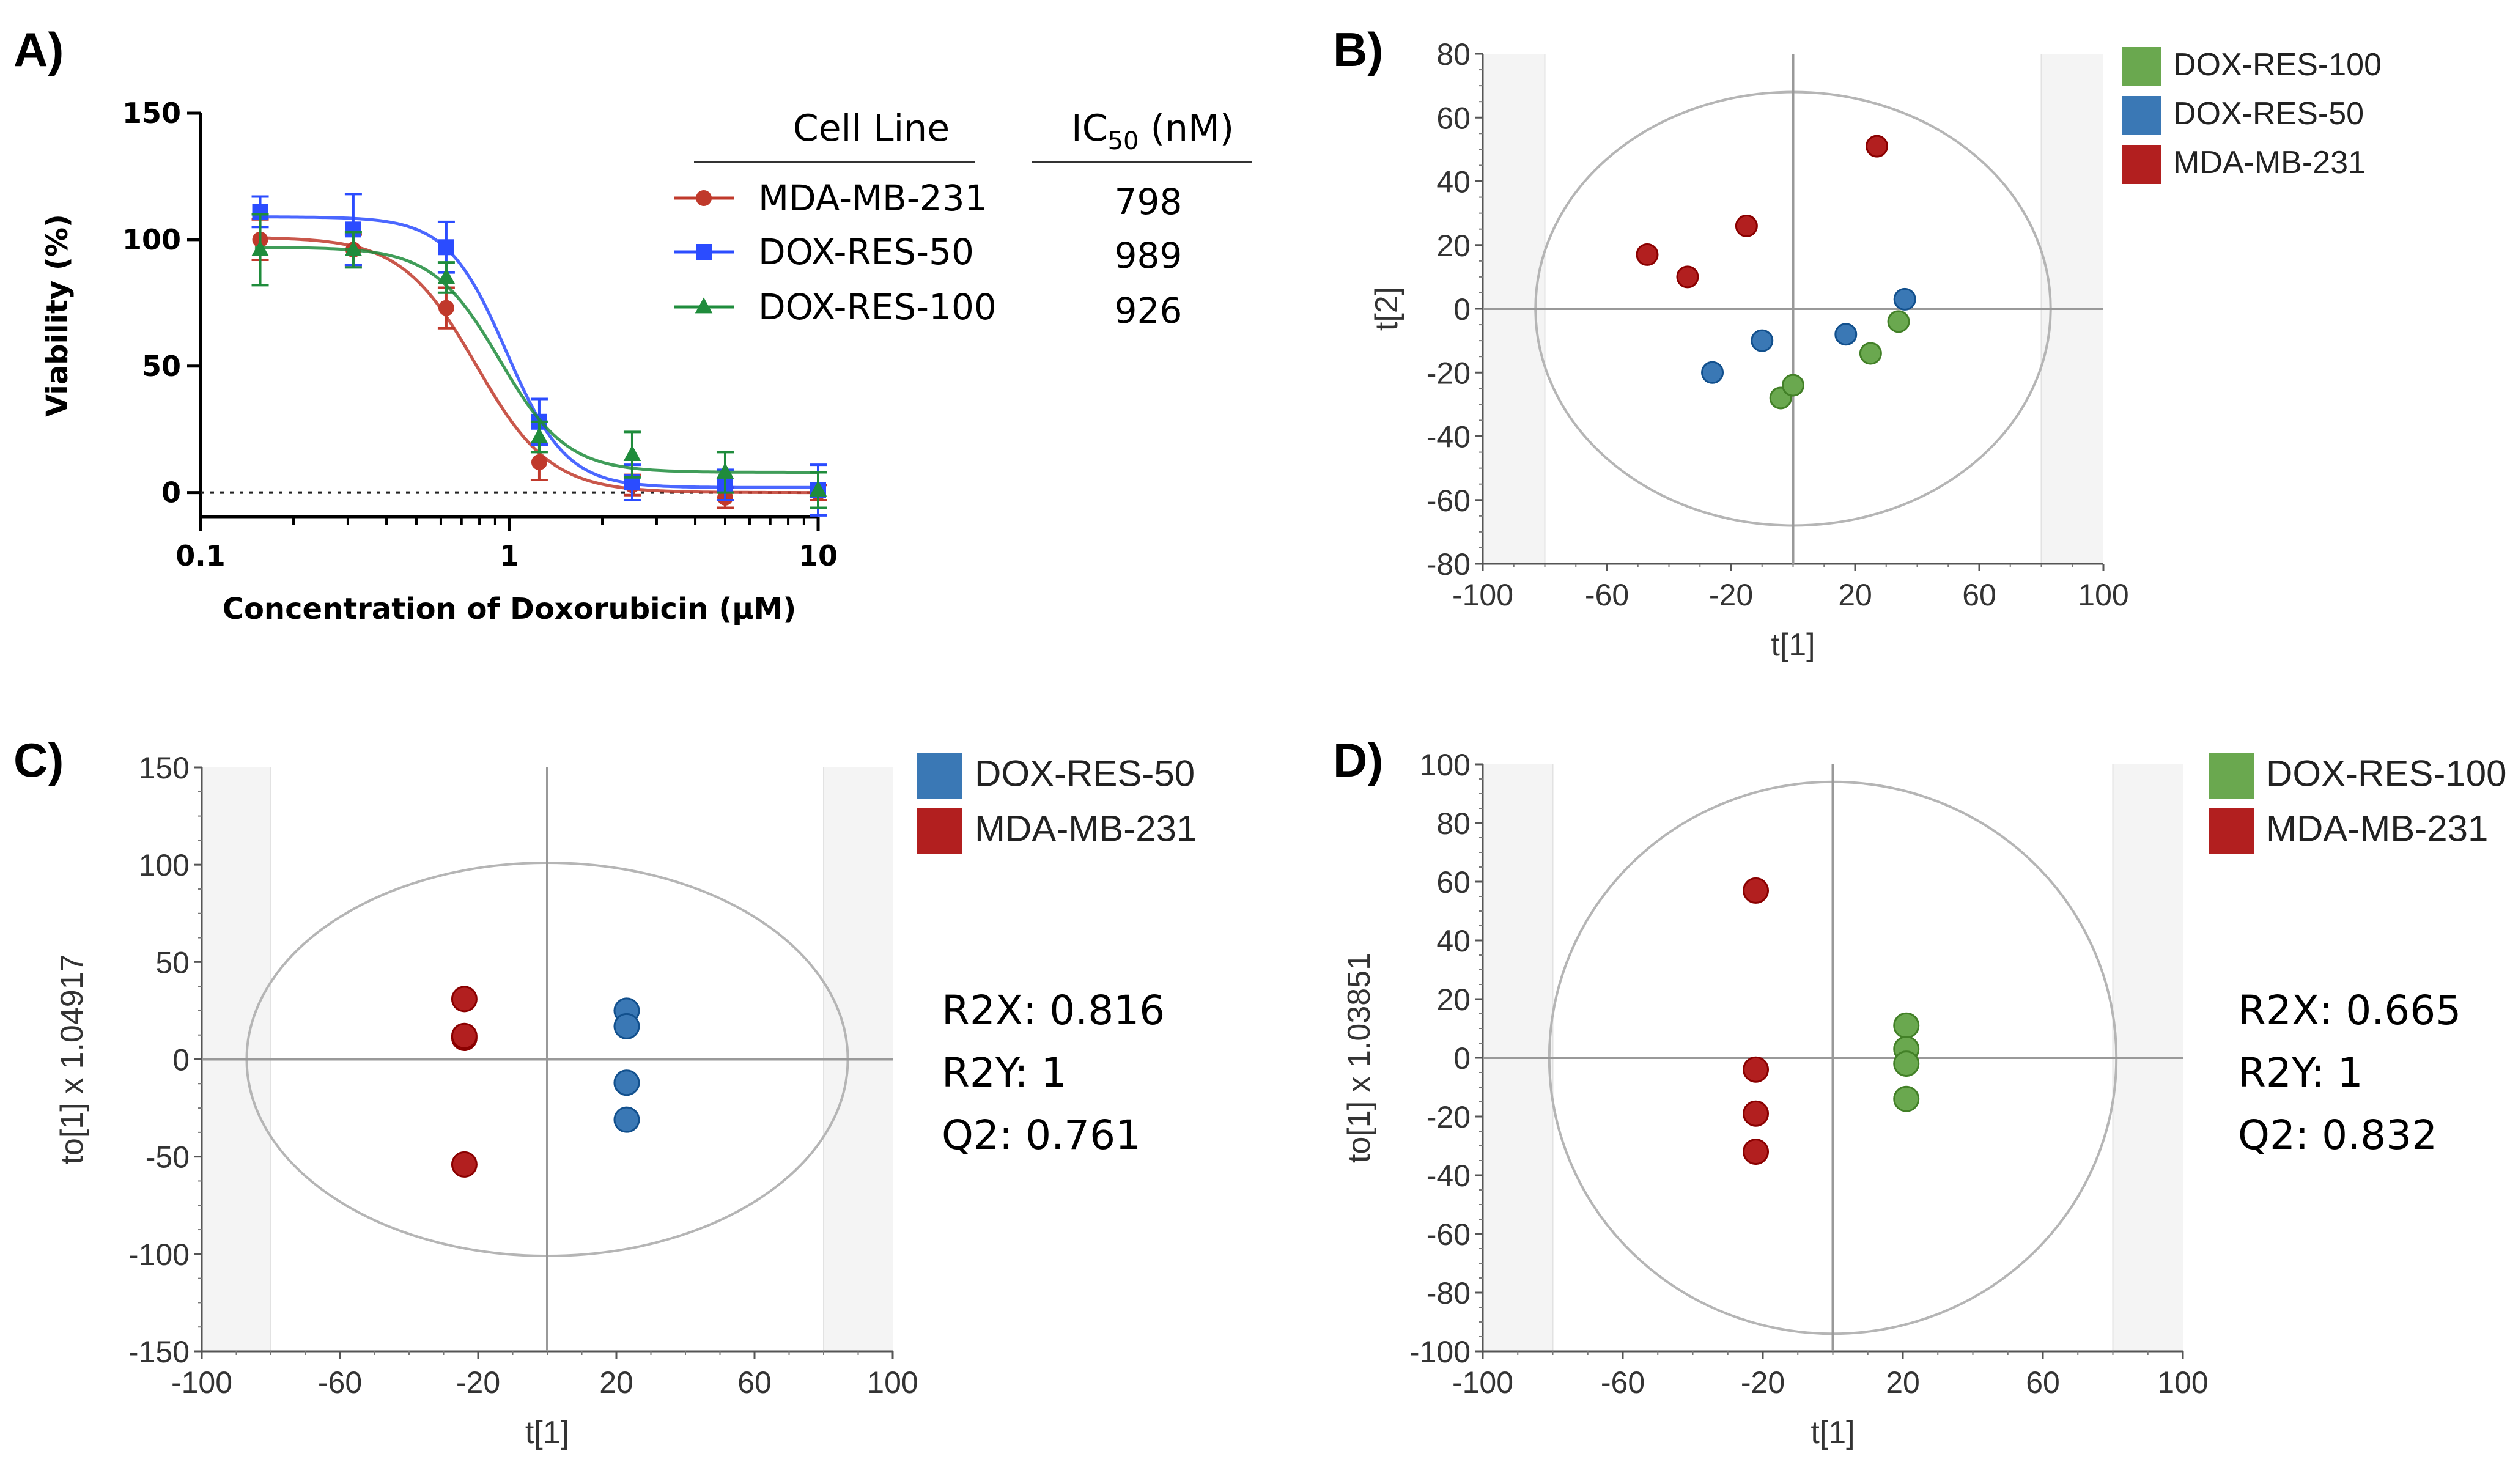  What do you see at coordinates (2357, 803) in the screenshot?
I see `legend: DOX-RES-100 MDA-MB-231` at bounding box center [2357, 803].